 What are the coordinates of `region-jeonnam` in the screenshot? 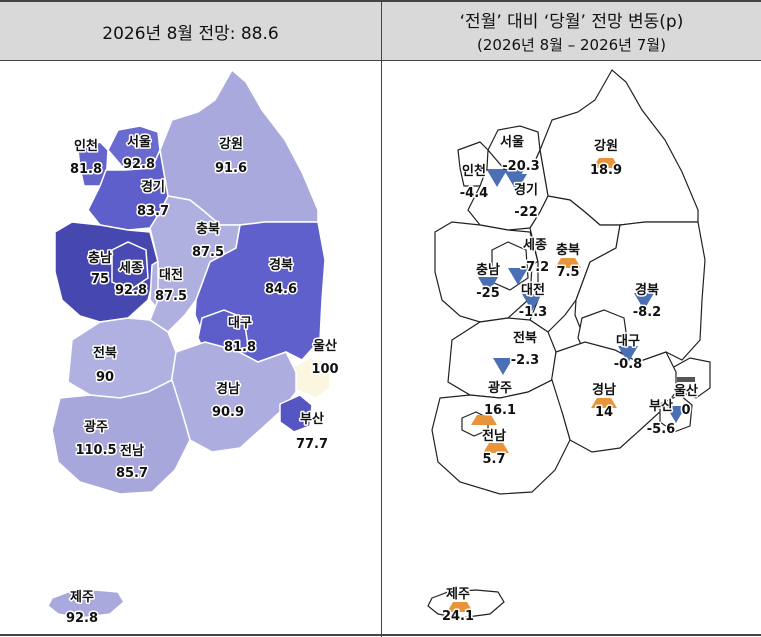 It's located at (121, 436).